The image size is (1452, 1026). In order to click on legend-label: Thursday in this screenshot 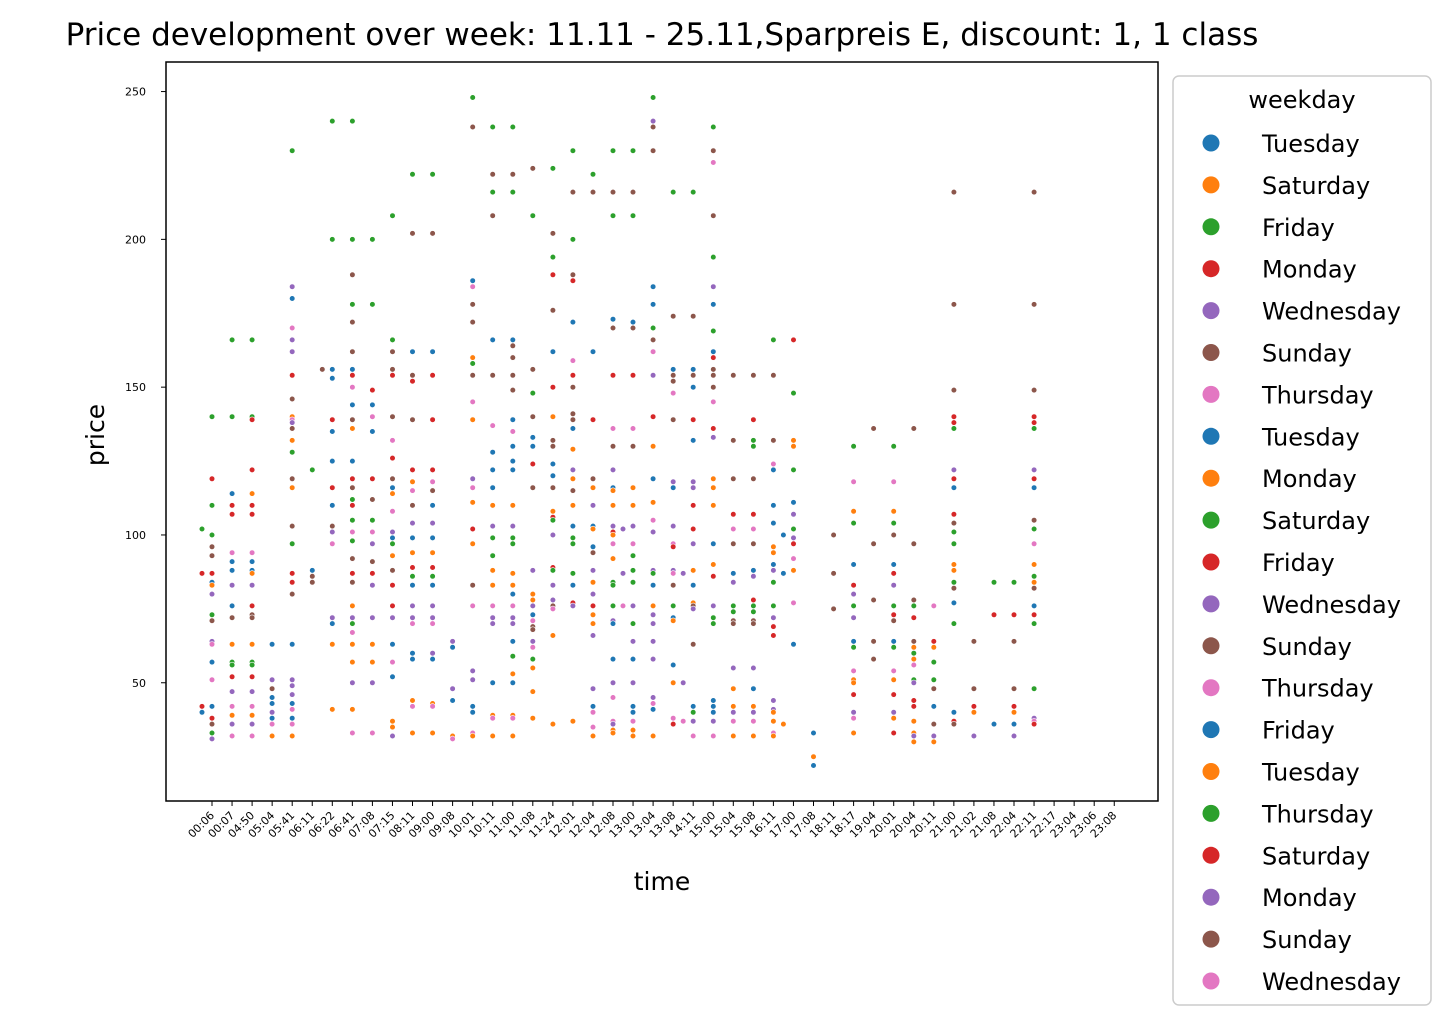, I will do `click(1317, 395)`.